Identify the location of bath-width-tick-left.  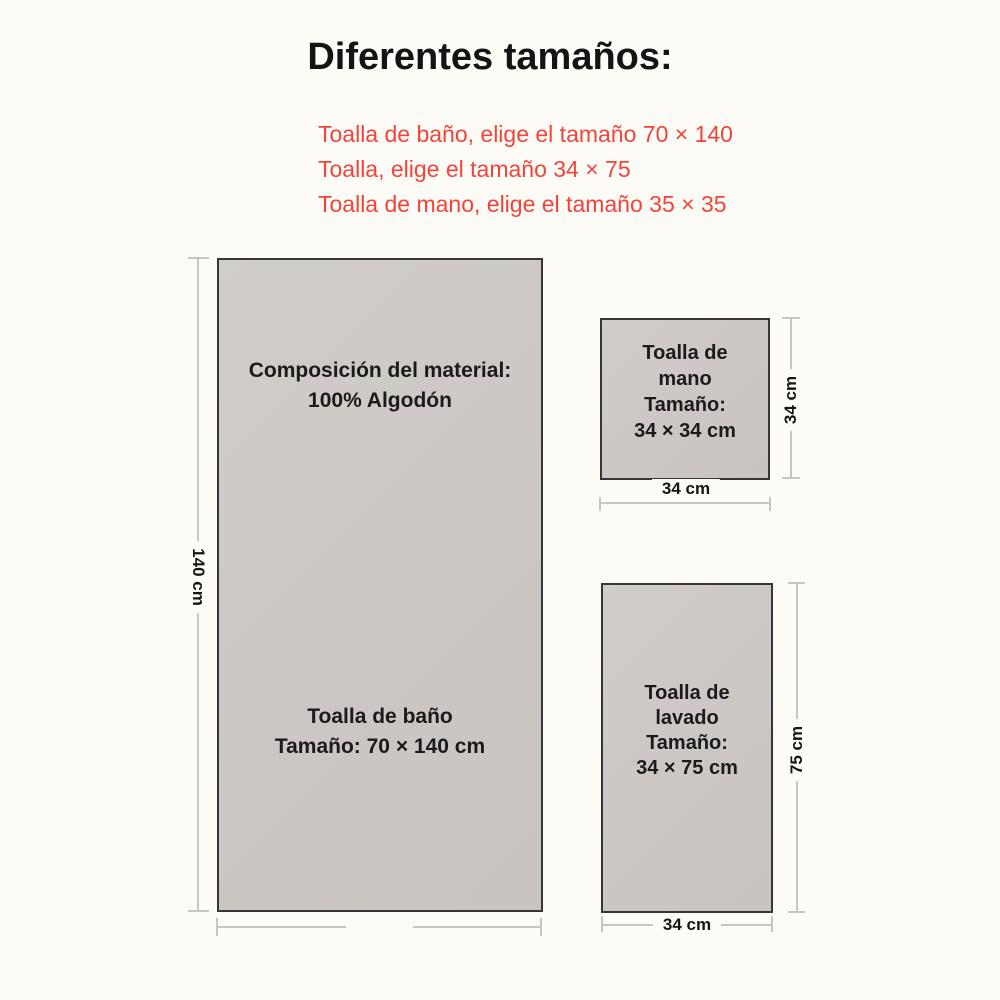
(217, 927).